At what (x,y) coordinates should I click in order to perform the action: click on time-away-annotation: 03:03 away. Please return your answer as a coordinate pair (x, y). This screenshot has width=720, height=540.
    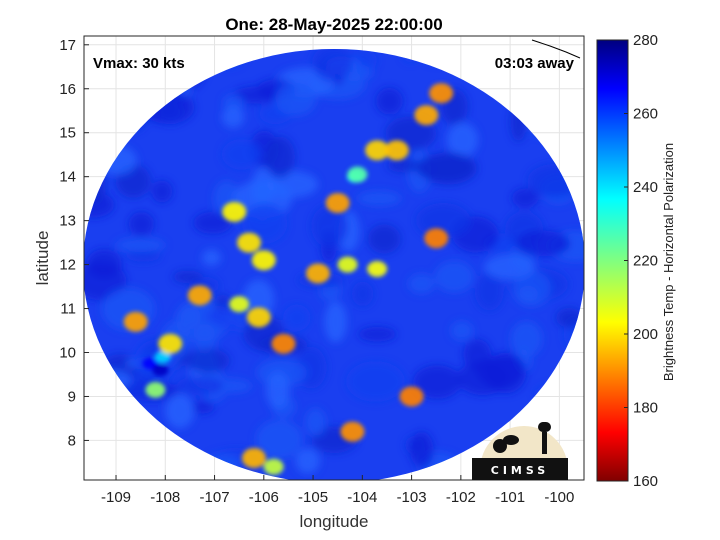
    Looking at the image, I should click on (535, 63).